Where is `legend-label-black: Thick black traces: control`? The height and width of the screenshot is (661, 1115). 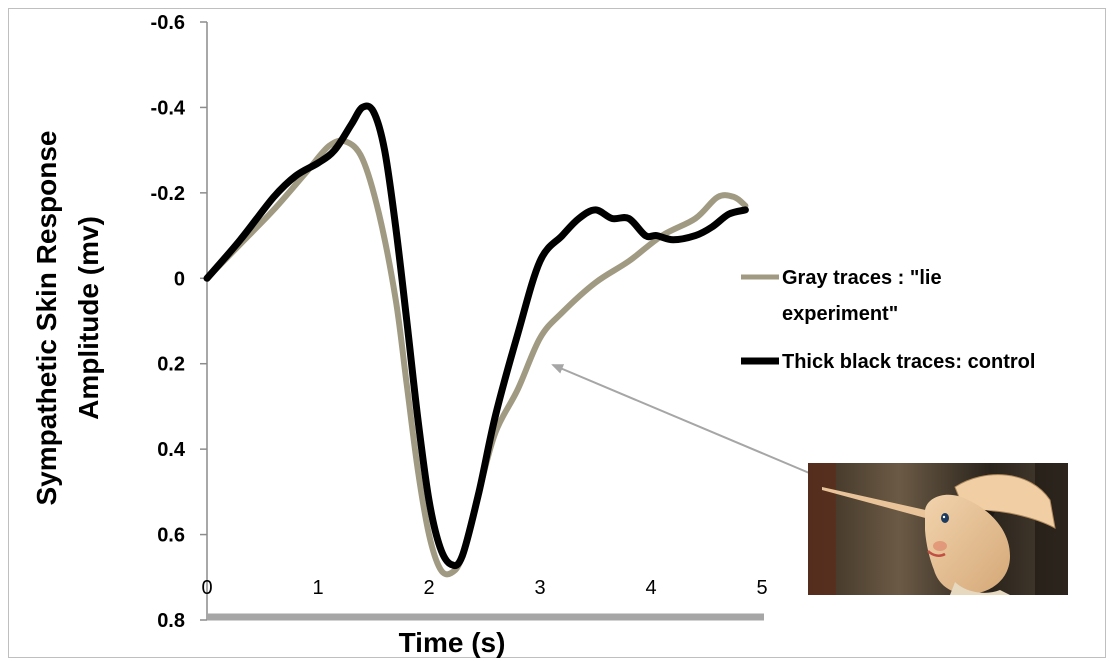 legend-label-black: Thick black traces: control is located at coordinates (908, 362).